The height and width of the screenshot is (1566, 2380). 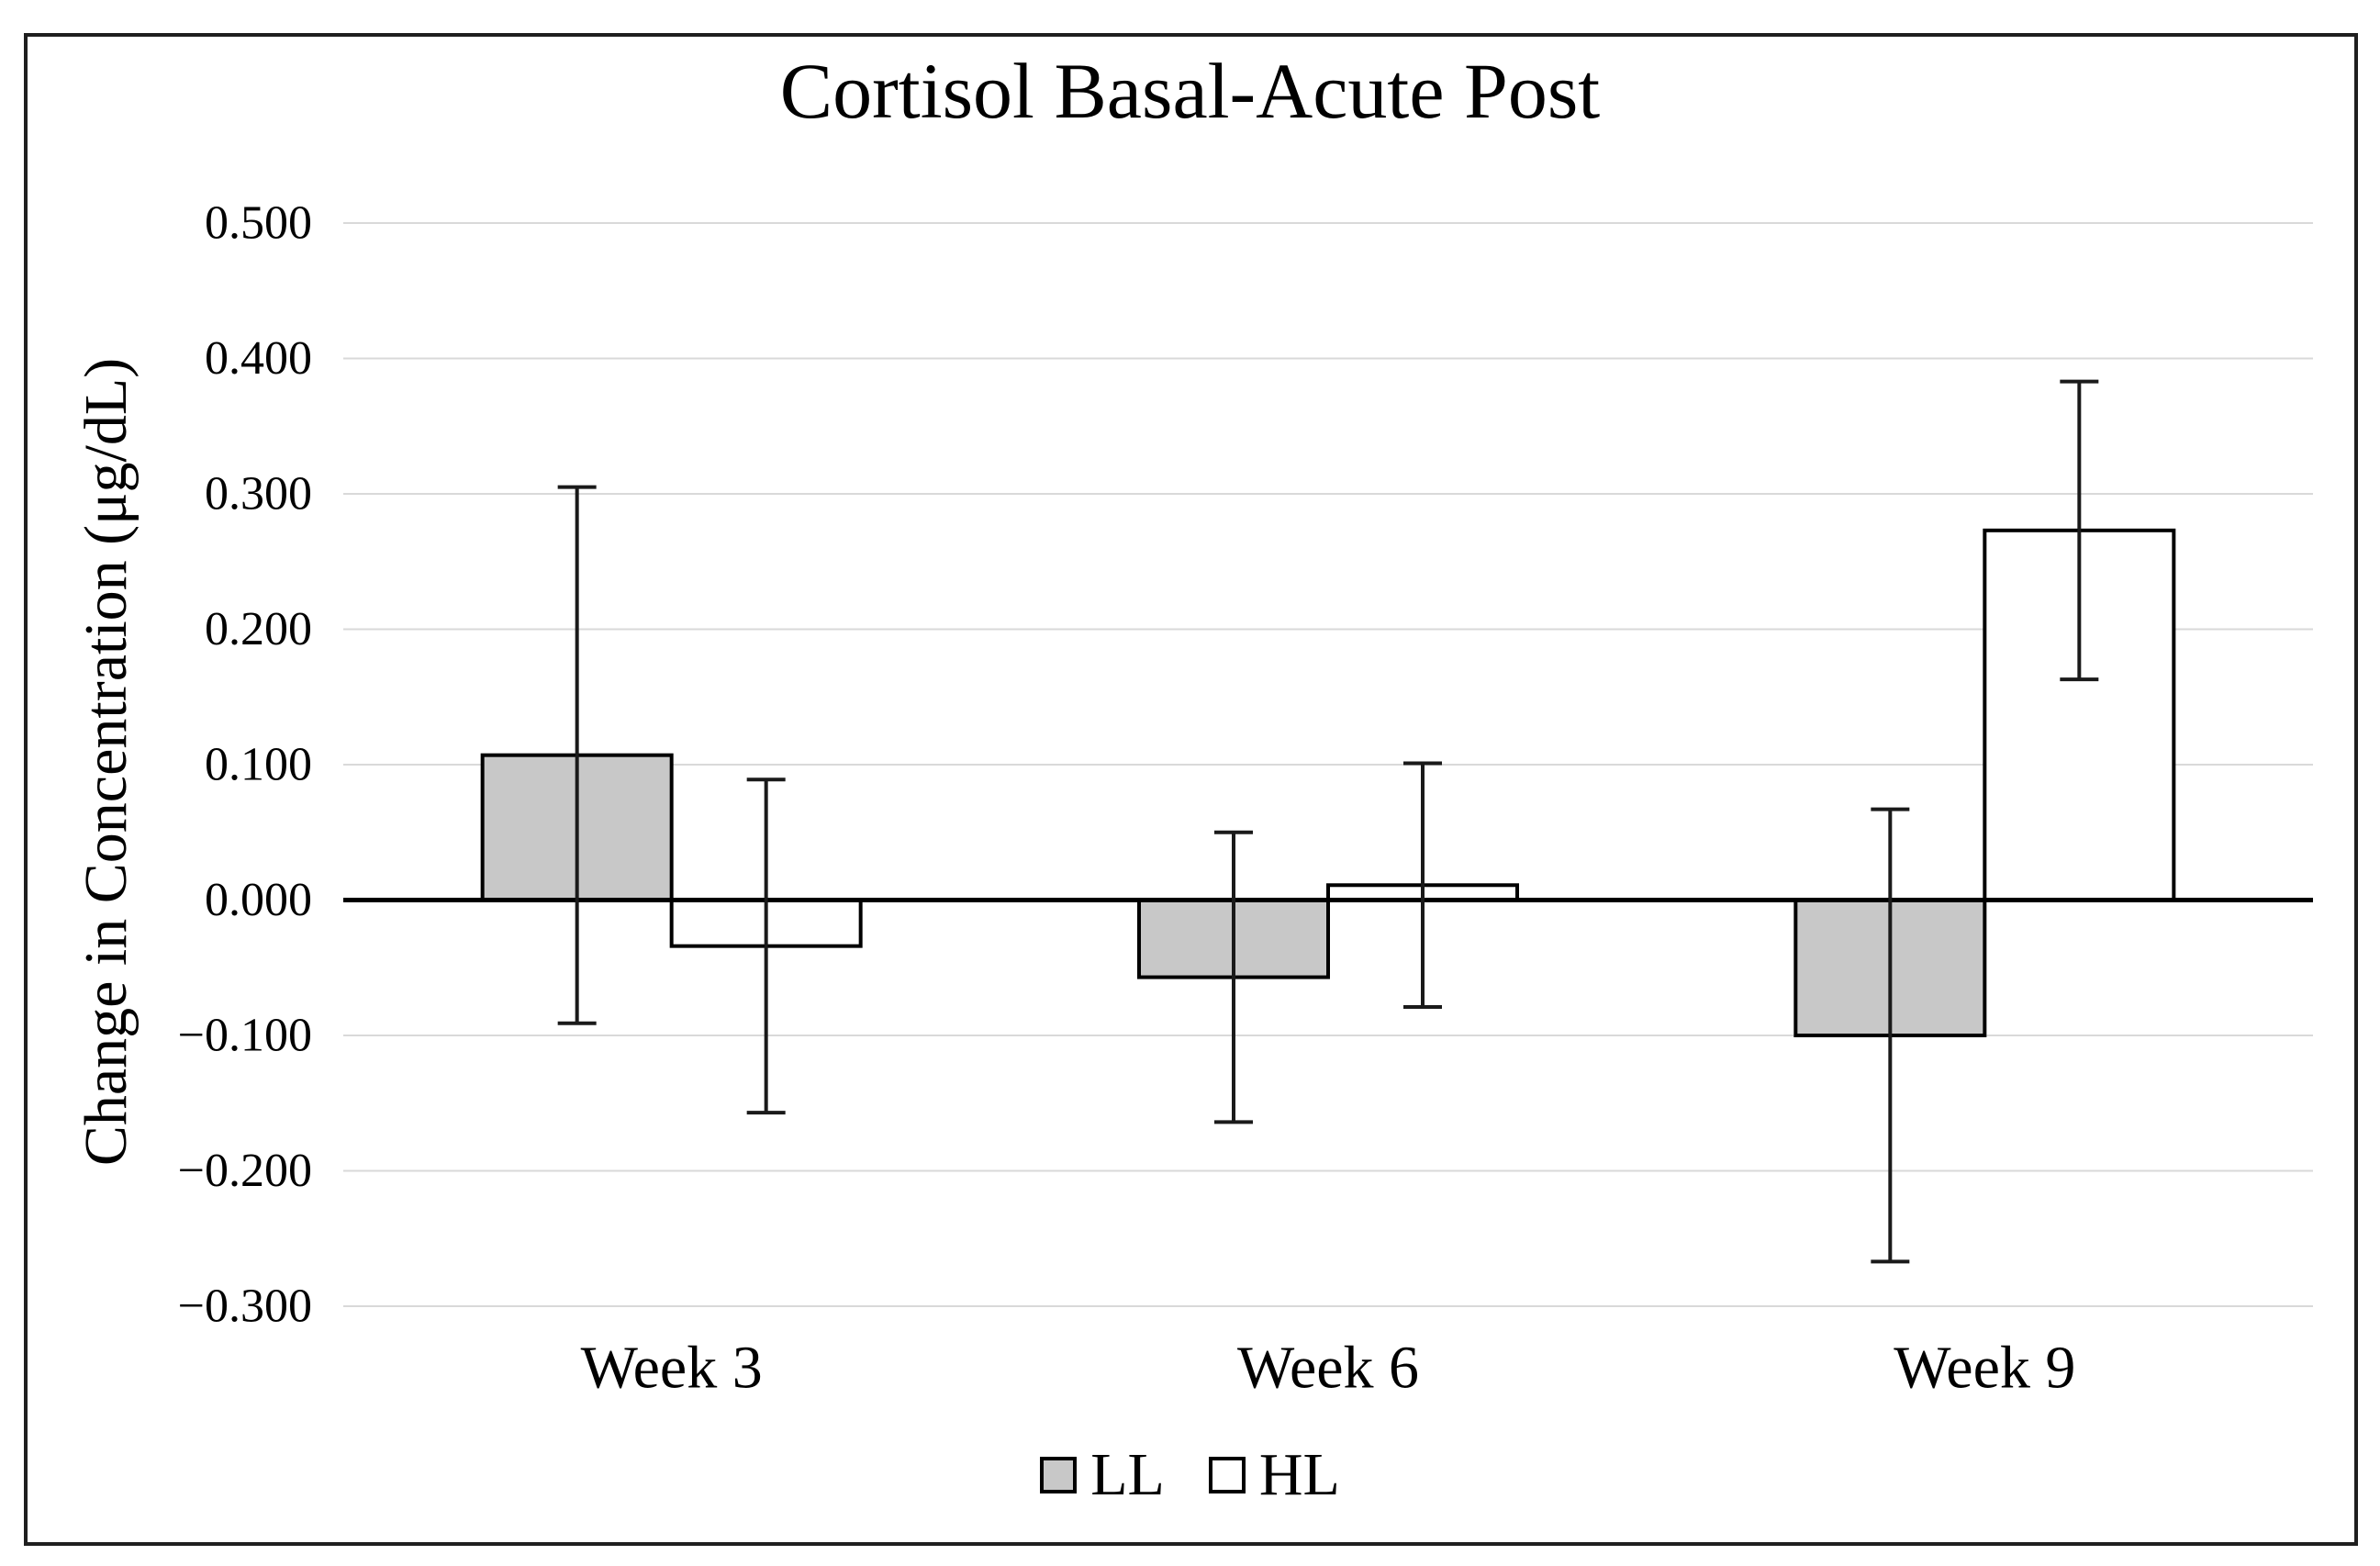 I want to click on legend-swatch-ll, so click(x=1059, y=1475).